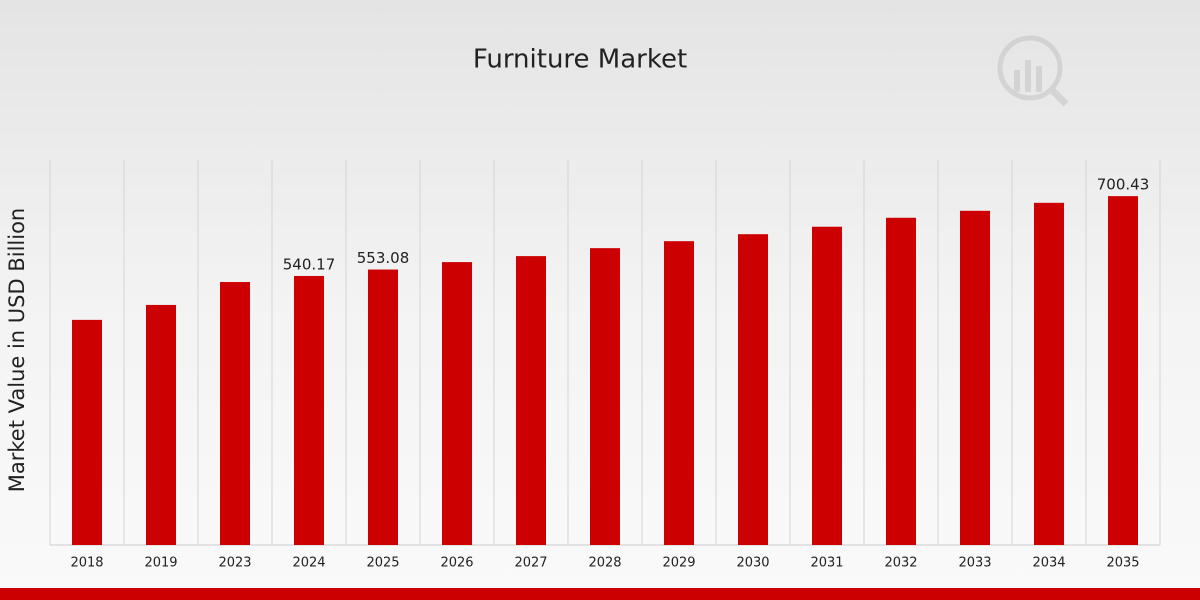  I want to click on x-tick-label: 2025, so click(382, 563).